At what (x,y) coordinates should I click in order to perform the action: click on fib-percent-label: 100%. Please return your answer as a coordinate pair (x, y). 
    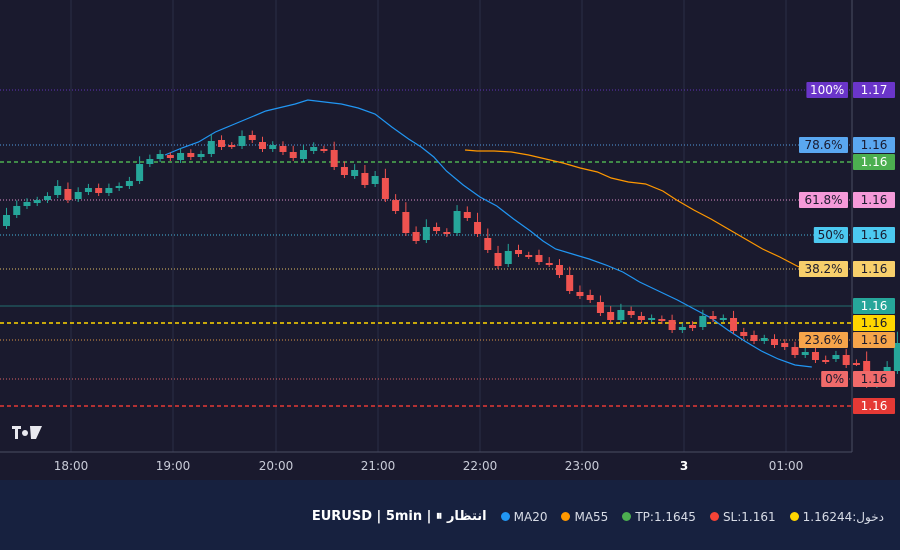
    Looking at the image, I should click on (827, 90).